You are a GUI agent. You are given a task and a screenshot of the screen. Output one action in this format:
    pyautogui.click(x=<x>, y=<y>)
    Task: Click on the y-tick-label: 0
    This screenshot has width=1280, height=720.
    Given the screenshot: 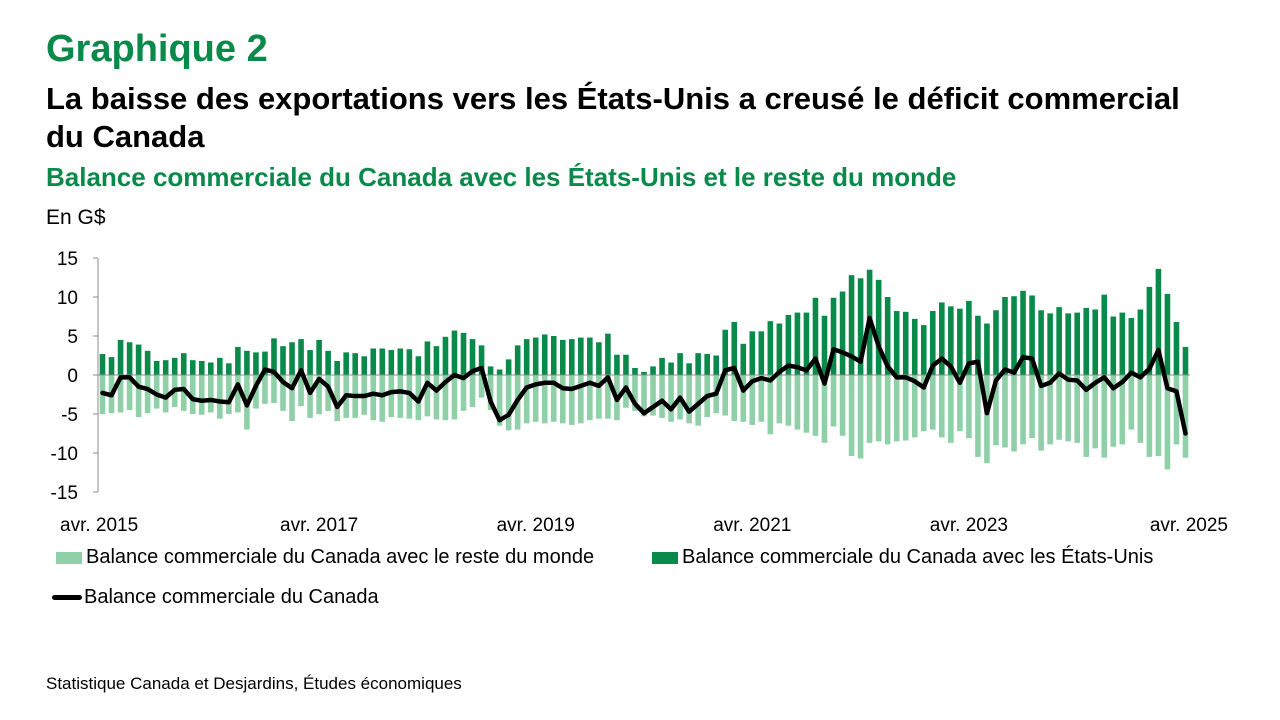 What is the action you would take?
    pyautogui.click(x=72, y=376)
    